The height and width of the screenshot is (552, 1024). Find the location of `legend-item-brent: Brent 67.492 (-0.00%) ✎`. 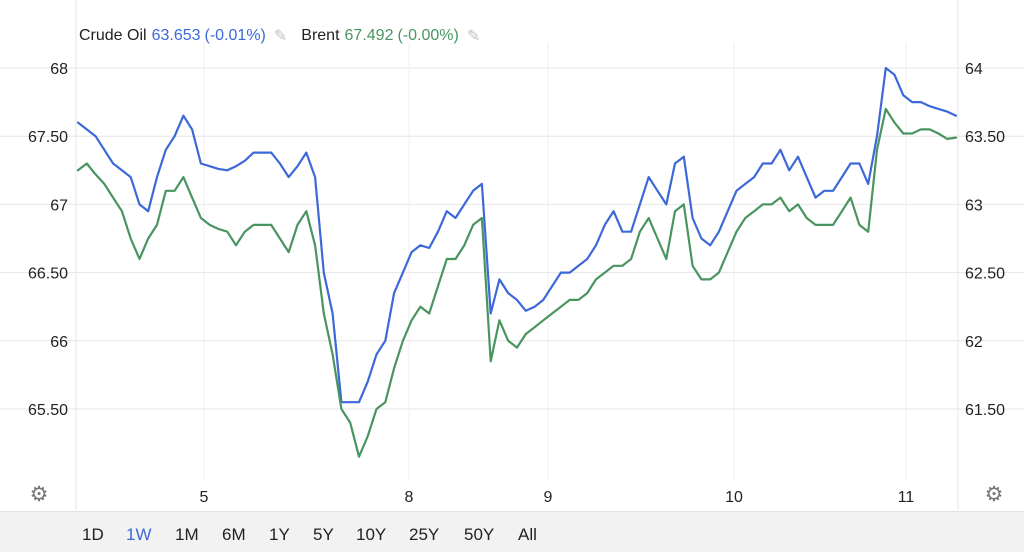

legend-item-brent: Brent 67.492 (-0.00%) ✎ is located at coordinates (390, 36).